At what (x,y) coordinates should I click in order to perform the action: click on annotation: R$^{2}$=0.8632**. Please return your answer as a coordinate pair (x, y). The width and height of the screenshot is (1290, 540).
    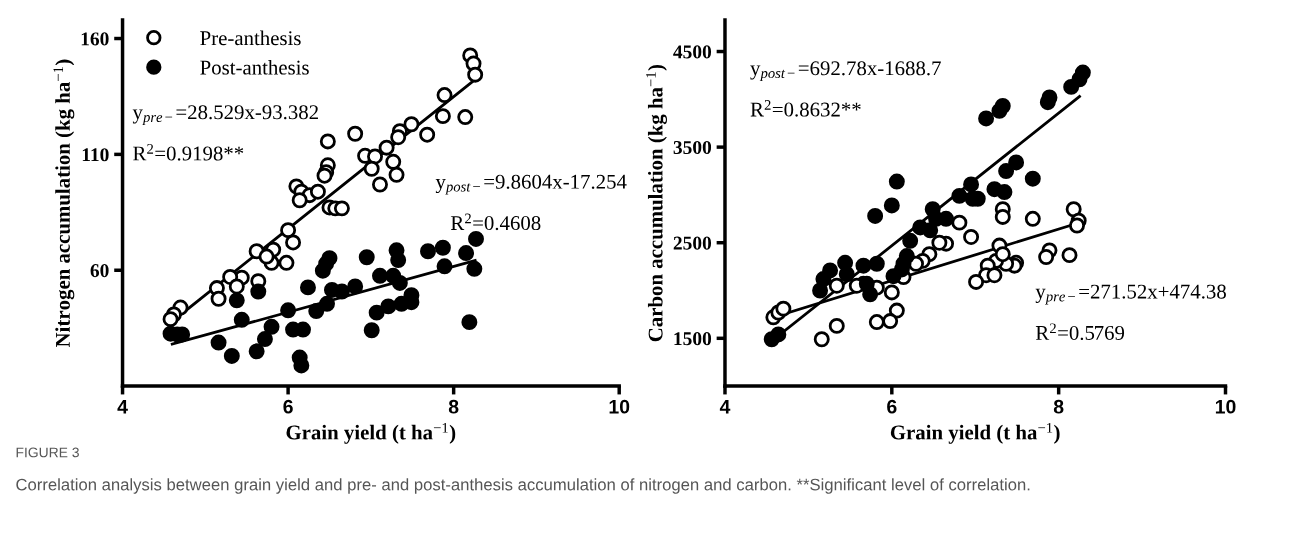
    Looking at the image, I should click on (805, 108).